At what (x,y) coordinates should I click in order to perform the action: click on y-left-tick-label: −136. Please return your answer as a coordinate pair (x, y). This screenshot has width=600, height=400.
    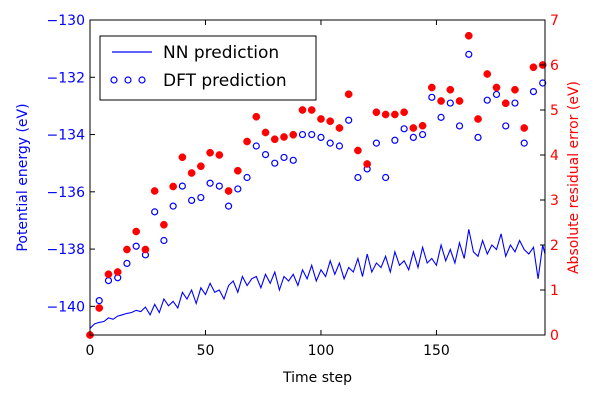
    Looking at the image, I should click on (66, 193).